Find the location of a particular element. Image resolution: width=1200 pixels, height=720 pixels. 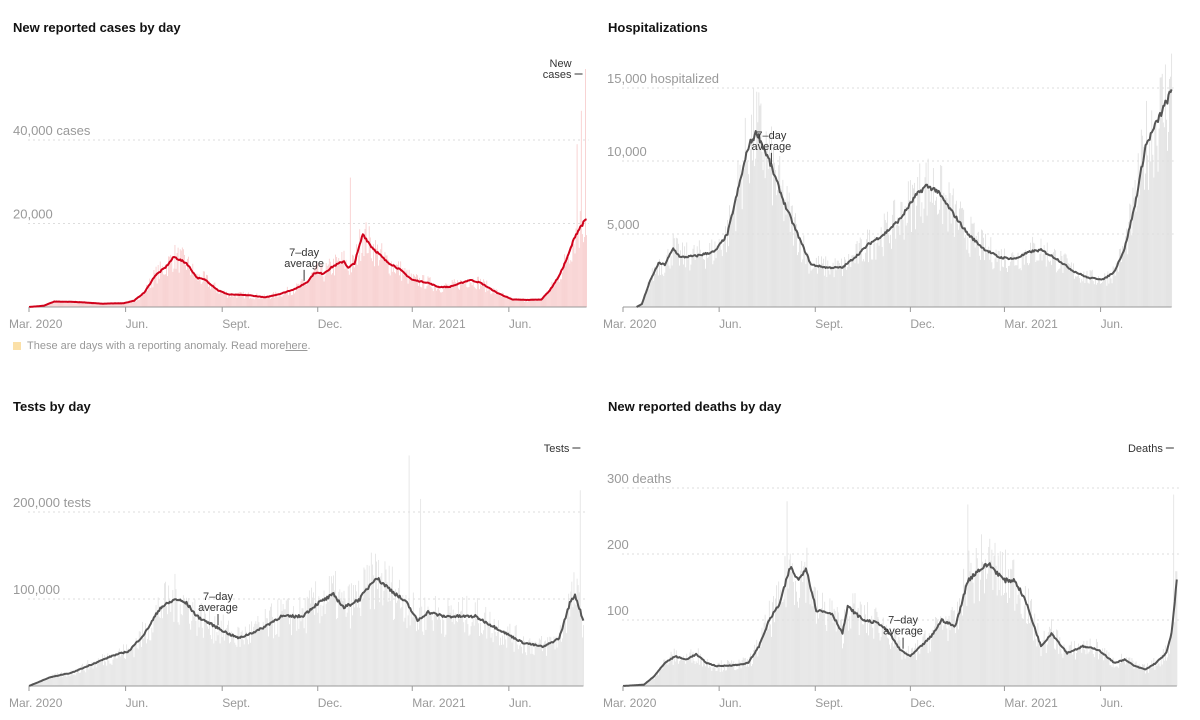

read-more-link: here is located at coordinates (296, 346).